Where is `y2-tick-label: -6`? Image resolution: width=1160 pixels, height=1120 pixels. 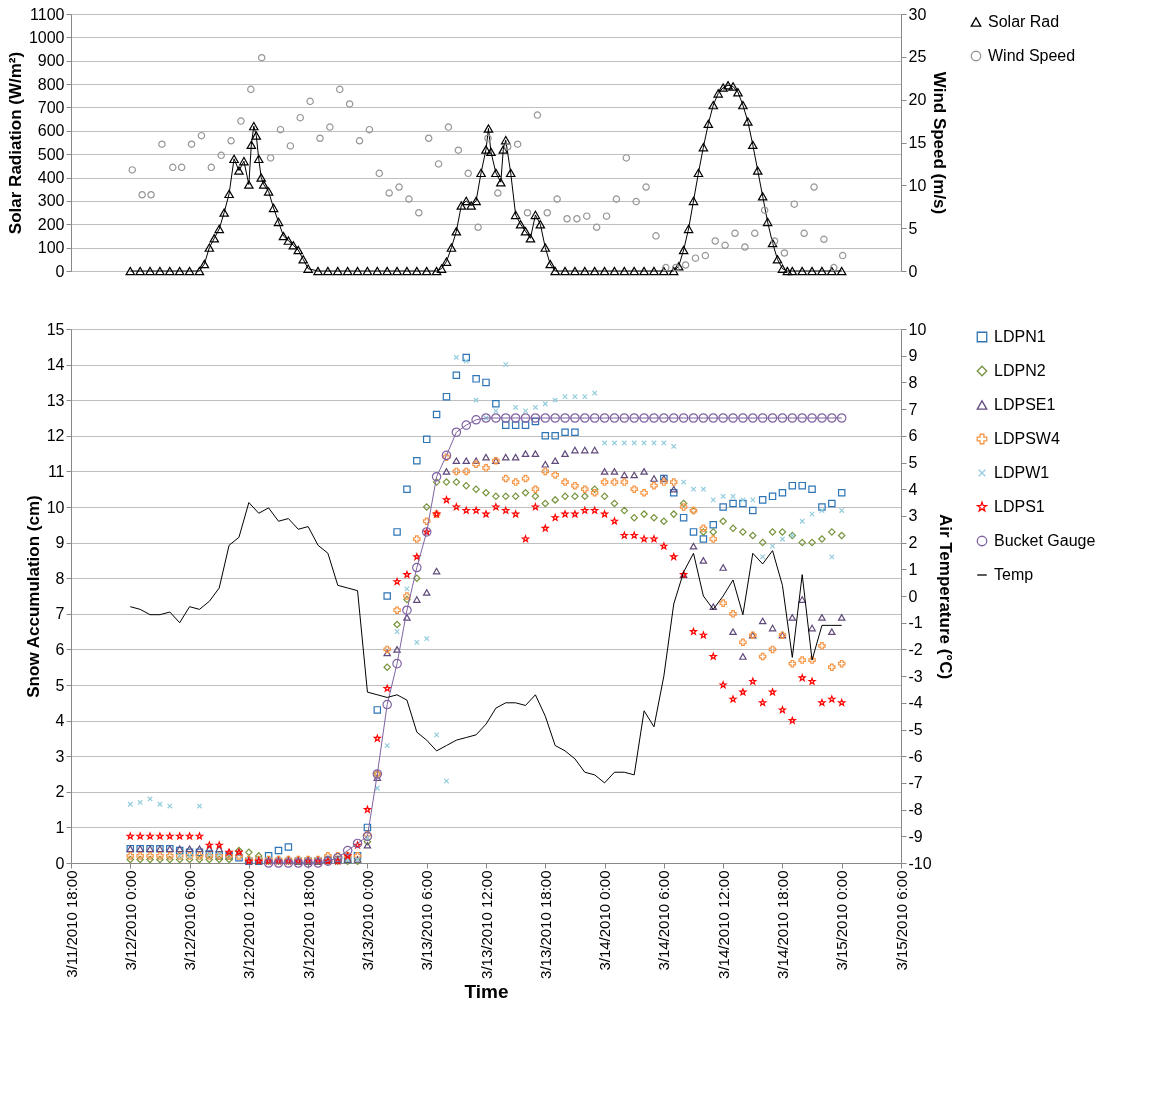
y2-tick-label: -6 is located at coordinates (915, 756).